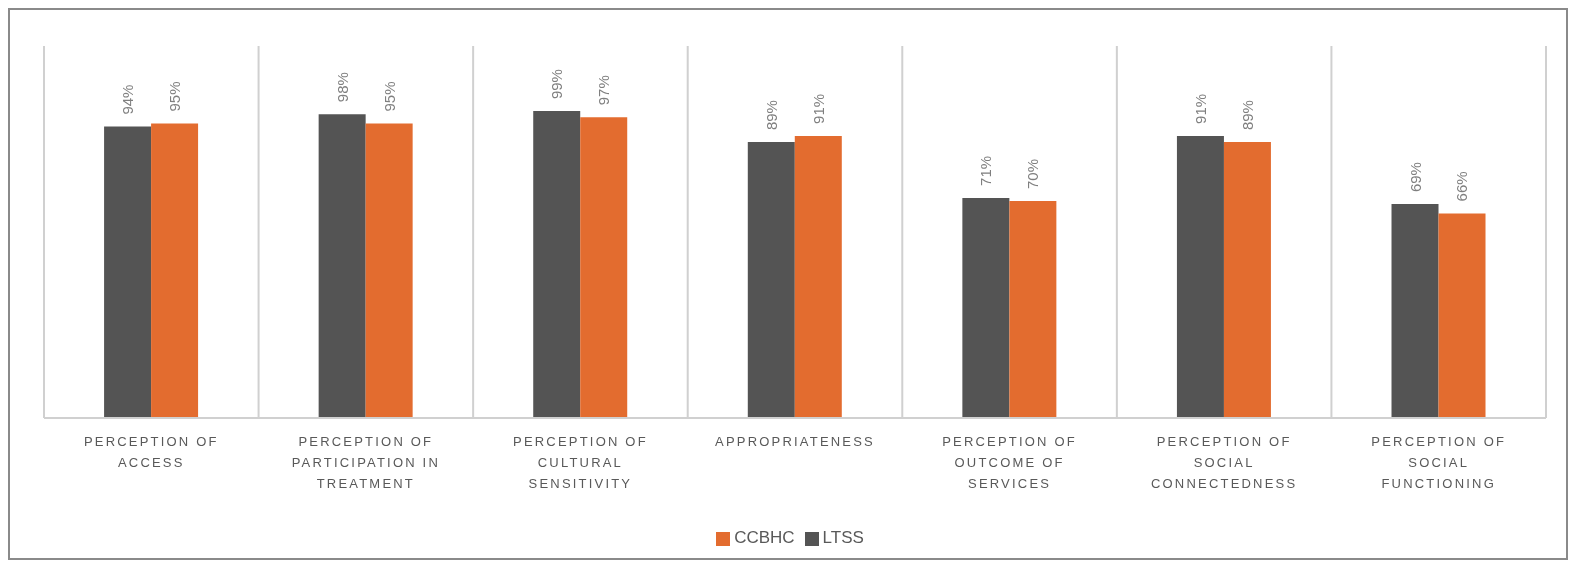 Image resolution: width=1578 pixels, height=570 pixels. Describe the element at coordinates (764, 537) in the screenshot. I see `legend-label: CCBHC` at that location.